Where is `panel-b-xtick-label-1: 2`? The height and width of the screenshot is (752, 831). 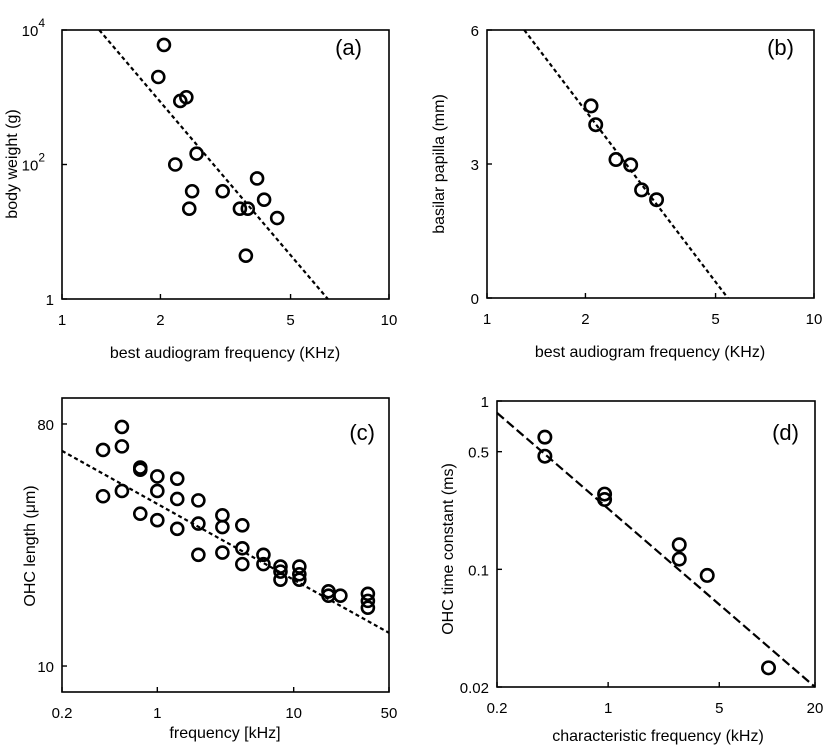 panel-b-xtick-label-1: 2 is located at coordinates (585, 319).